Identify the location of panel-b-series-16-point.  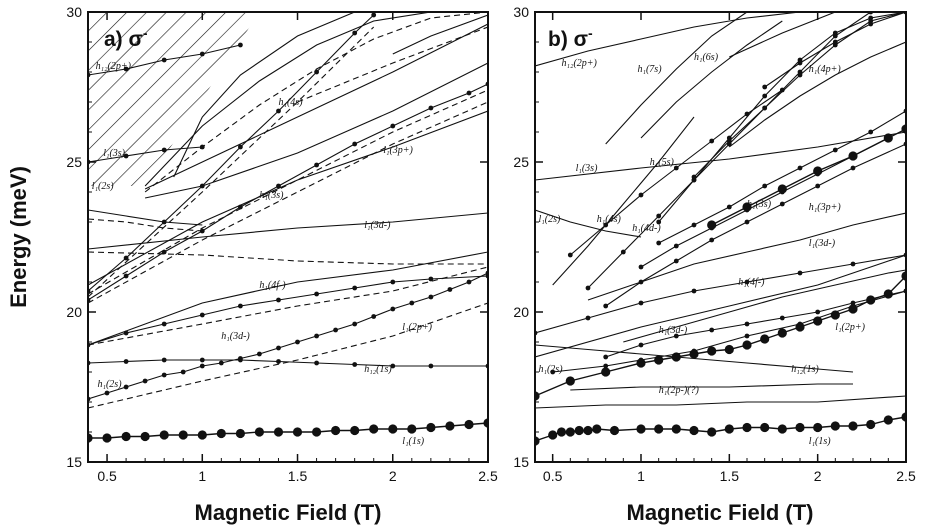
(659, 216).